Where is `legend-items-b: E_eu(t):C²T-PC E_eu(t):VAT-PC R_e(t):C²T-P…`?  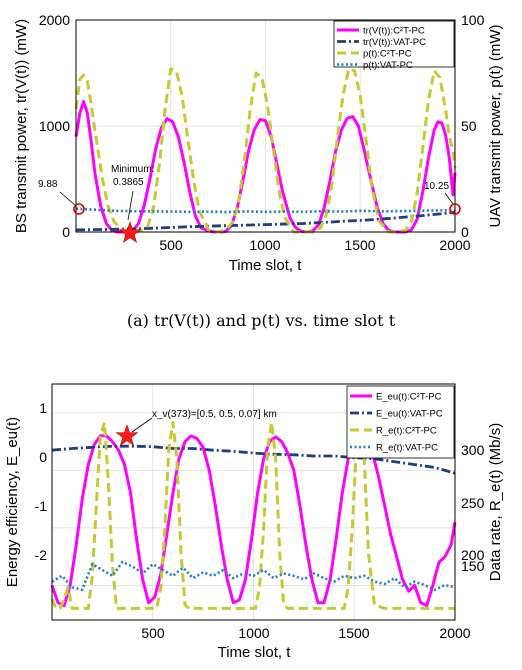
legend-items-b: E_eu(t):C²T-PC E_eu(t):VAT-PC R_e(t):C²T-P… is located at coordinates (396, 423).